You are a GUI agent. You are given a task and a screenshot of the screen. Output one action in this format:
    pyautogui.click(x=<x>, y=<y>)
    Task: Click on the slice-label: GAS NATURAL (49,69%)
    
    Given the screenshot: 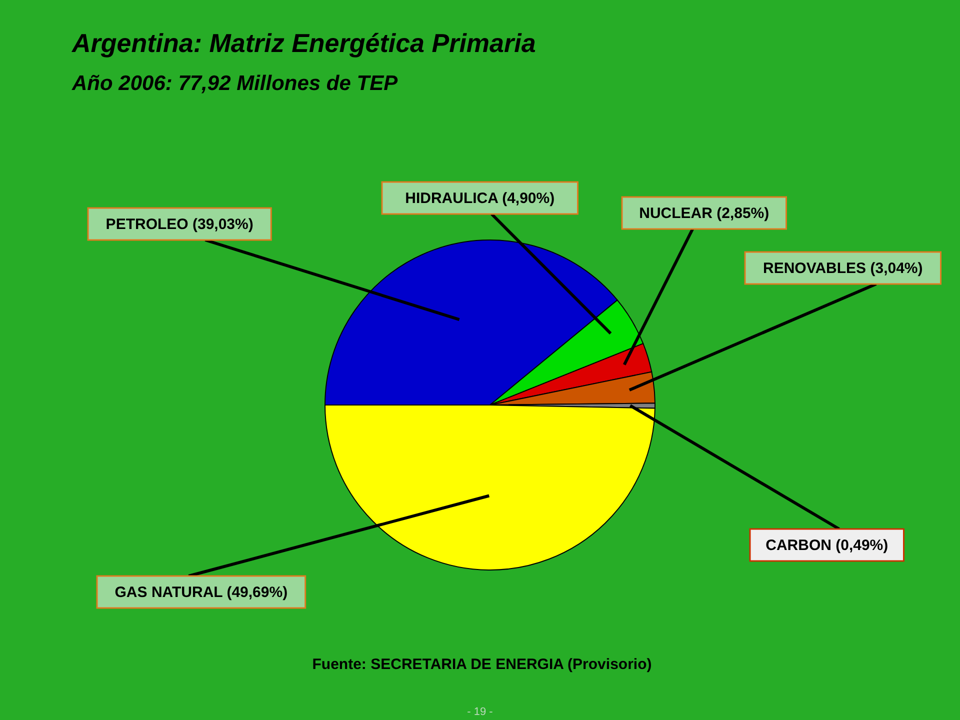 What is the action you would take?
    pyautogui.click(x=201, y=592)
    